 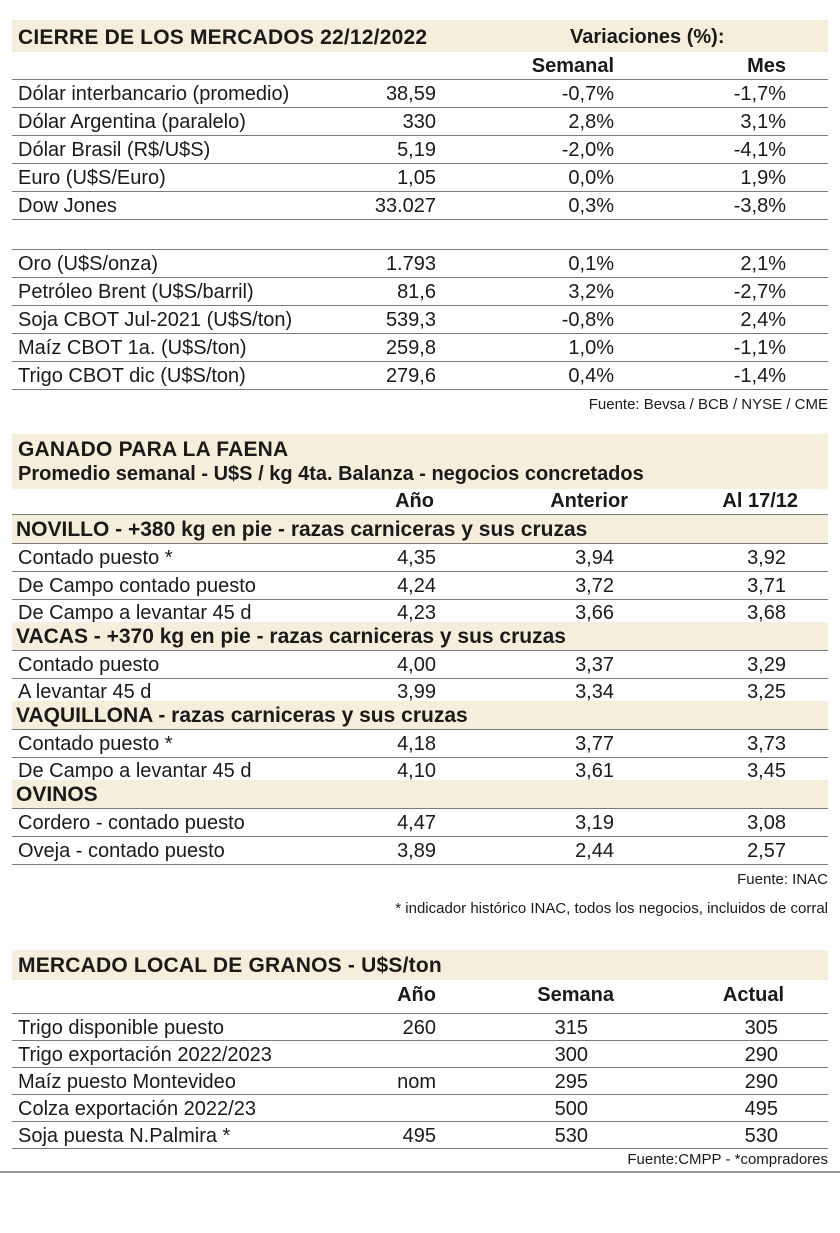 I want to click on market-weekly: 0,0%, so click(x=591, y=178).